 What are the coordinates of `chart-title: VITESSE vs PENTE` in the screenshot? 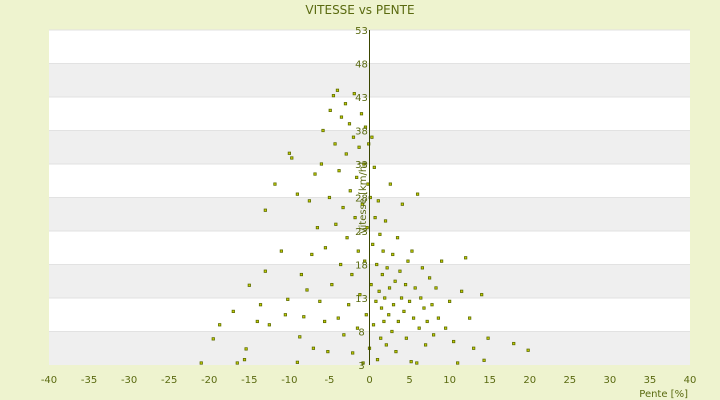 It's located at (359, 10).